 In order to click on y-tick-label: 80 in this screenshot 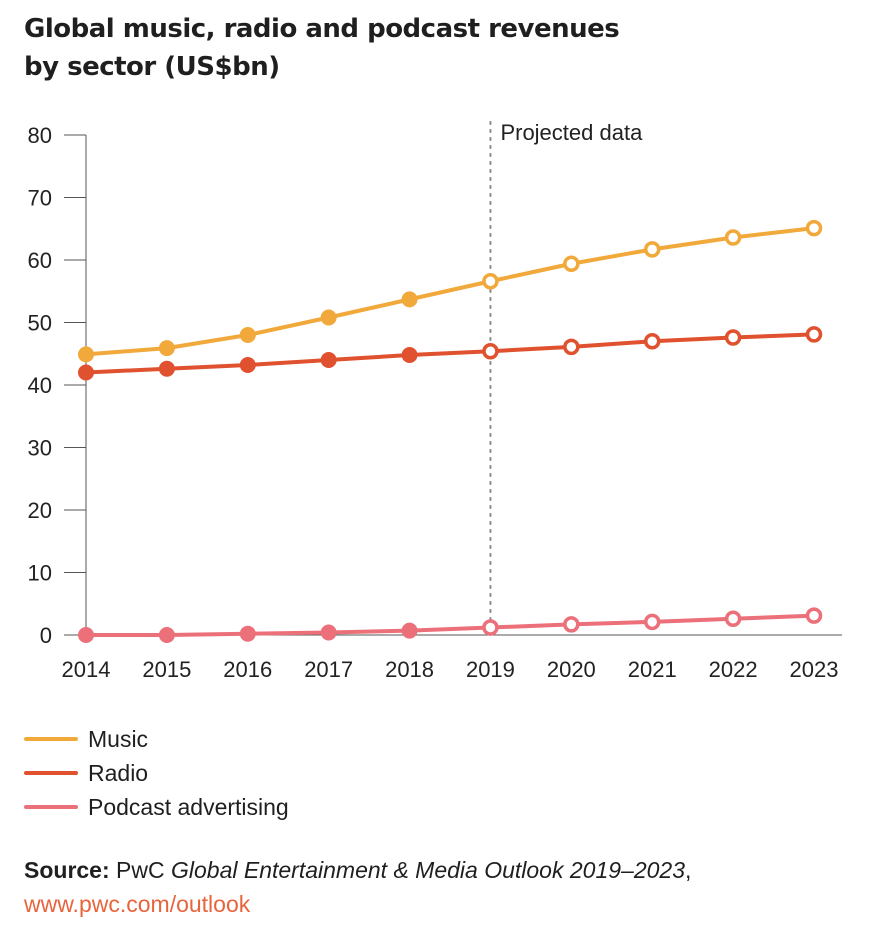, I will do `click(40, 135)`.